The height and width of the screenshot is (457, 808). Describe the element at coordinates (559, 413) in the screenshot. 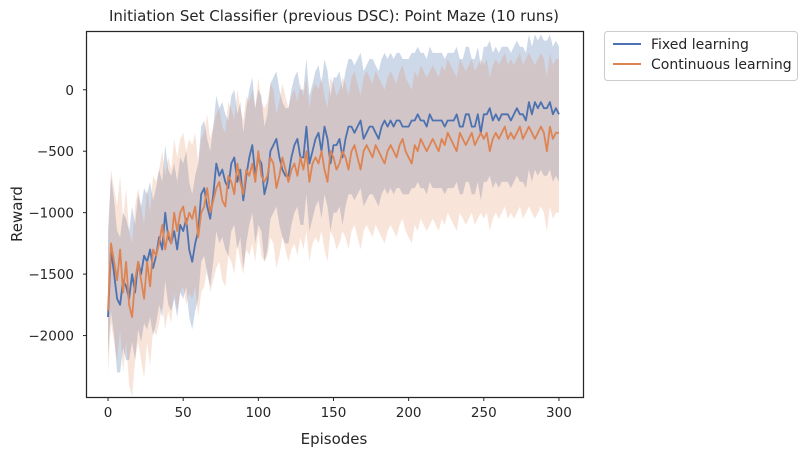

I see `x-tick-label: 300` at that location.